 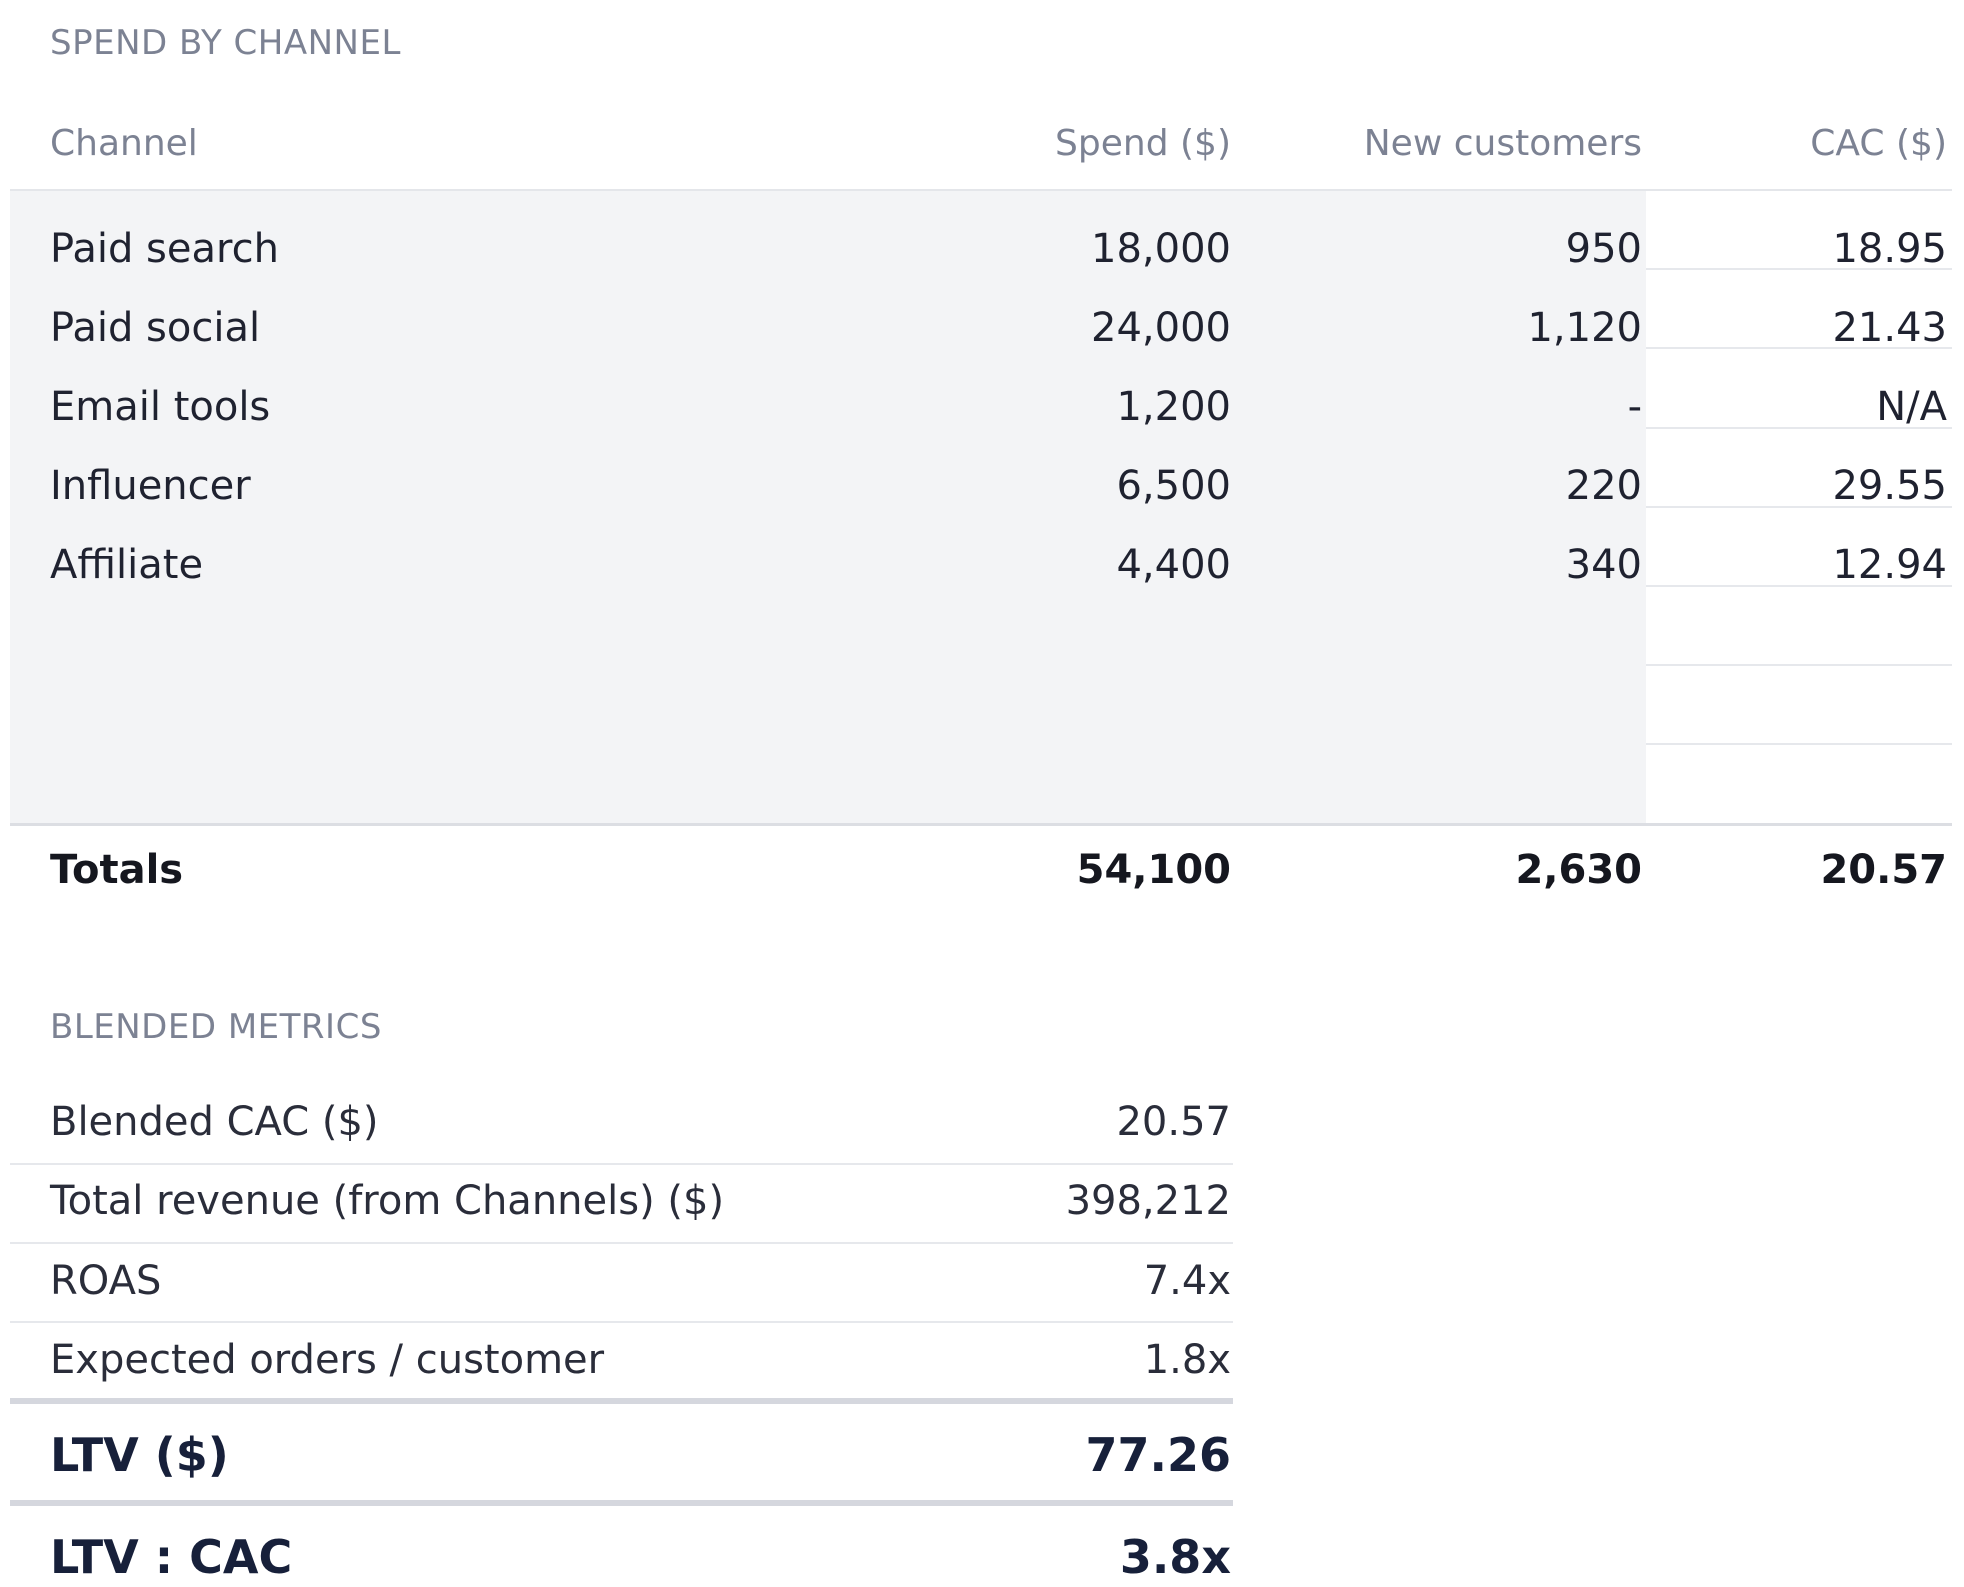 What do you see at coordinates (982, 880) in the screenshot?
I see `totals-row: Totals 54,100 2,630 20.57` at bounding box center [982, 880].